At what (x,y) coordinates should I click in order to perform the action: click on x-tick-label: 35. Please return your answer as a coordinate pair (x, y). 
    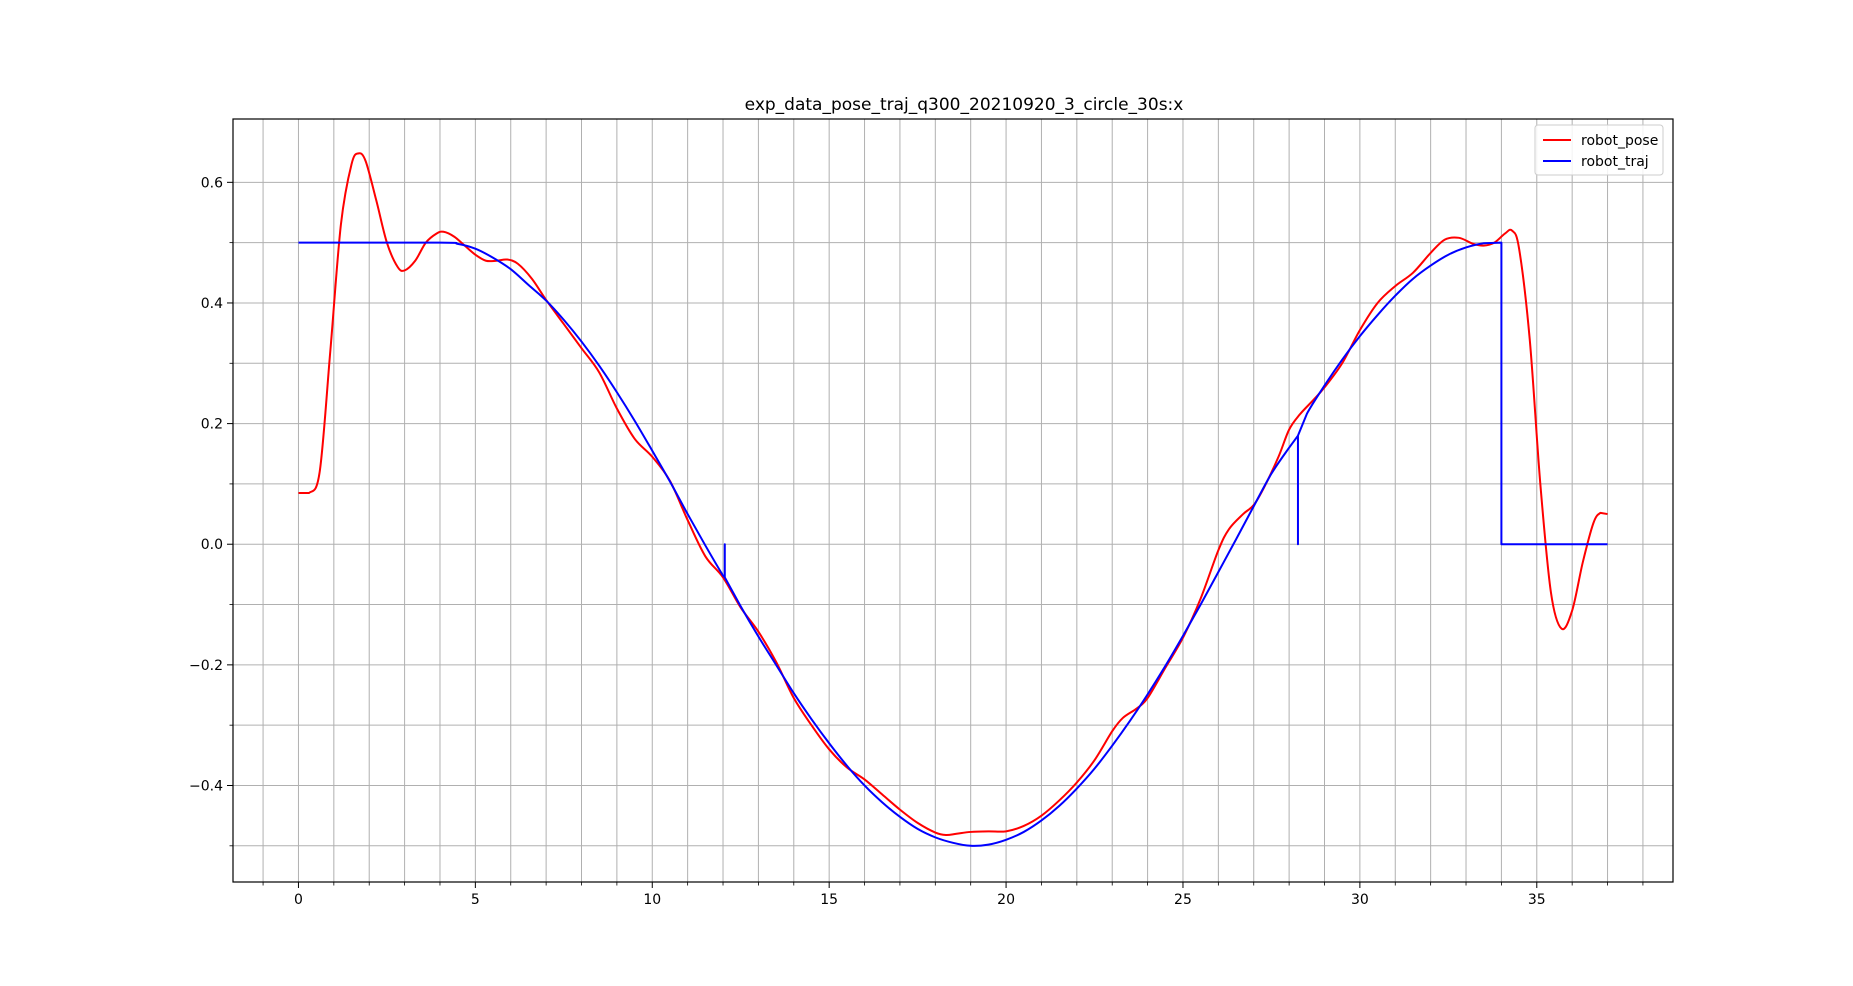
    Looking at the image, I should click on (1537, 900).